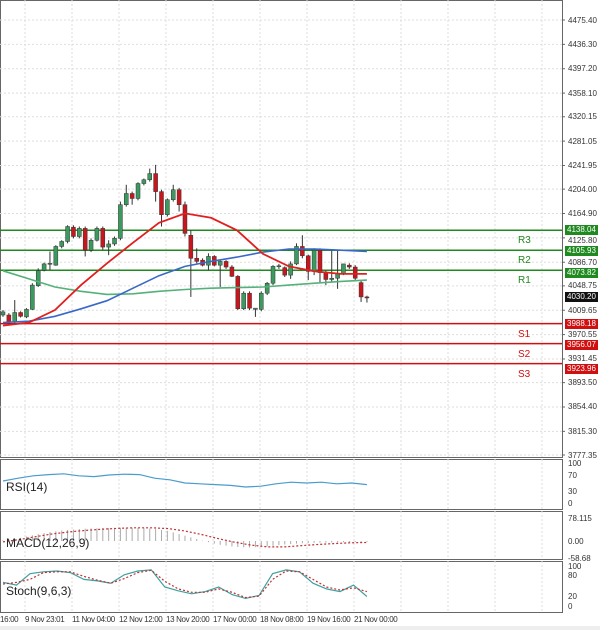 This screenshot has width=600, height=630. What do you see at coordinates (582, 141) in the screenshot?
I see `price-tick-label: 4281.05` at bounding box center [582, 141].